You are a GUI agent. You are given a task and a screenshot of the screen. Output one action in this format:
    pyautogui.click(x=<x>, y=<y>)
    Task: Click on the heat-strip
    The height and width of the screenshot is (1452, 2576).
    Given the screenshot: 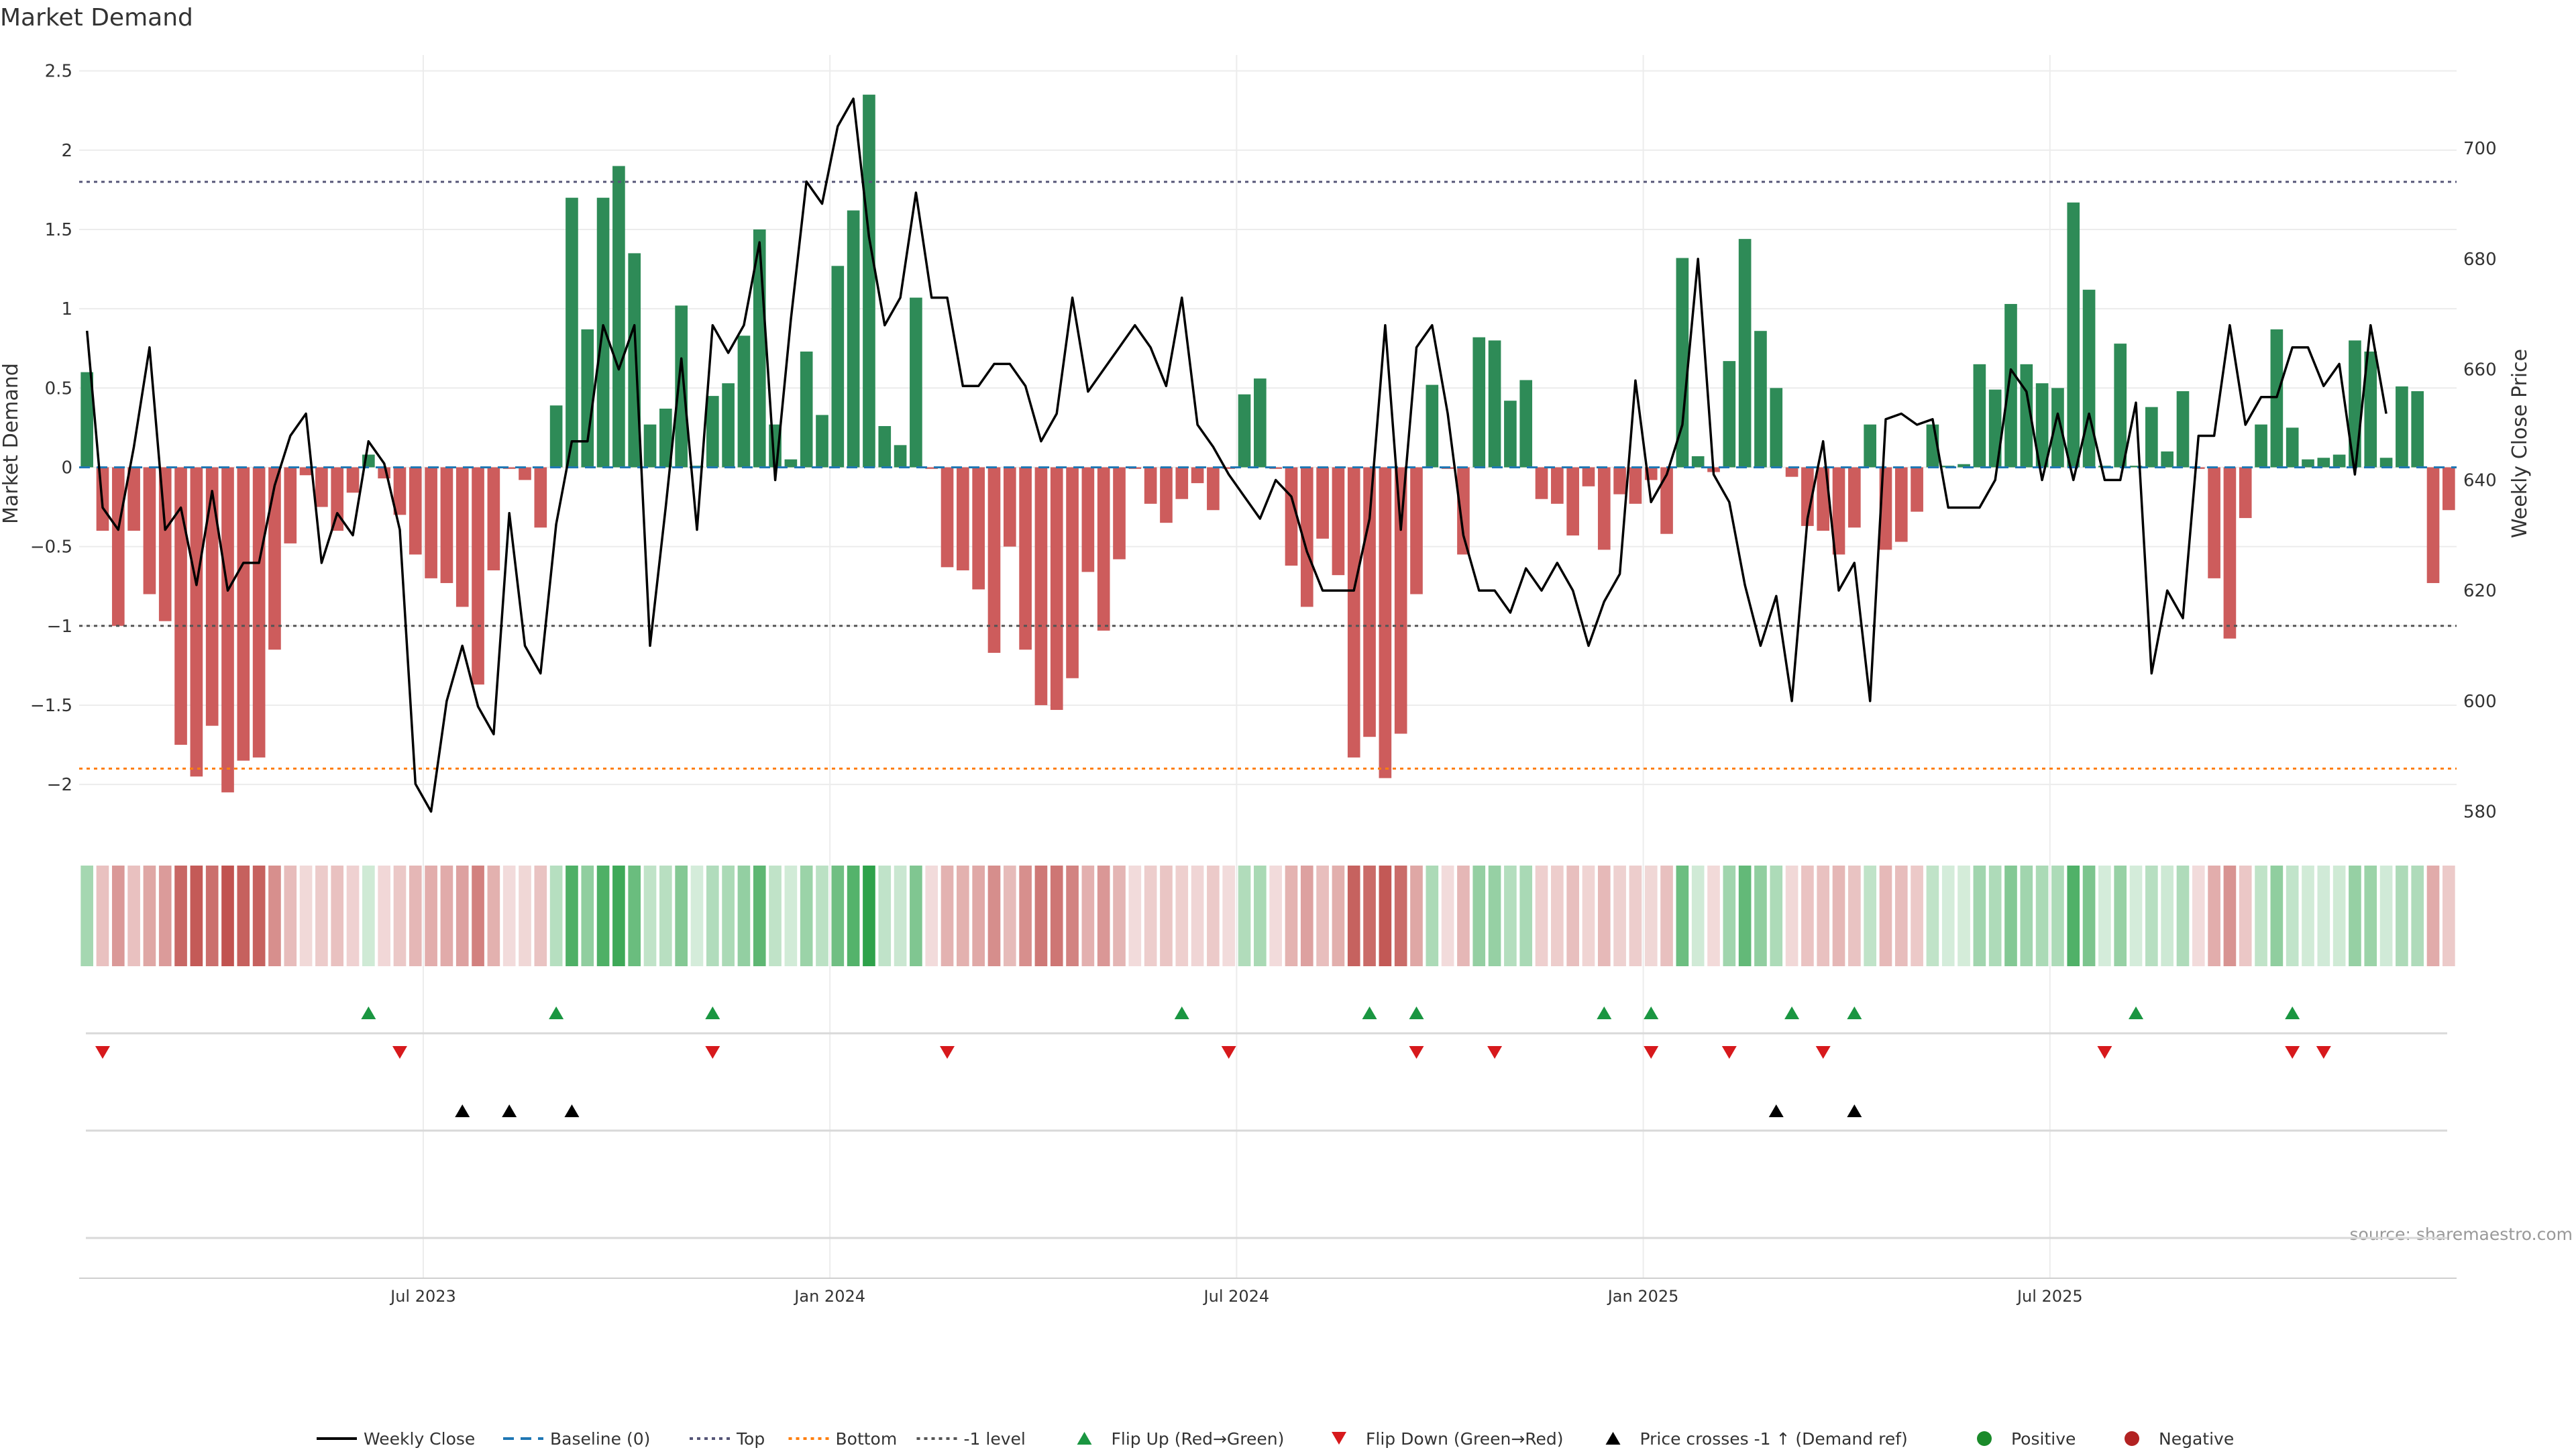 What is the action you would take?
    pyautogui.click(x=1267, y=916)
    